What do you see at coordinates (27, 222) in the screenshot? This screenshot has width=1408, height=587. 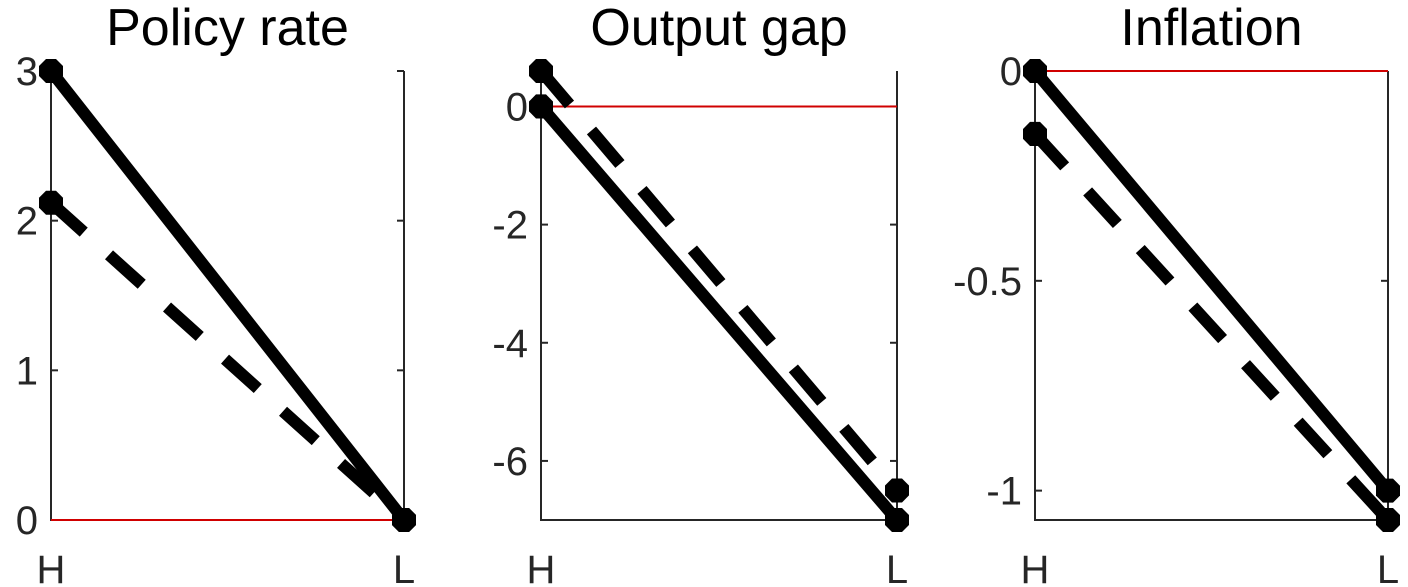 I see `y-tick-label: 2` at bounding box center [27, 222].